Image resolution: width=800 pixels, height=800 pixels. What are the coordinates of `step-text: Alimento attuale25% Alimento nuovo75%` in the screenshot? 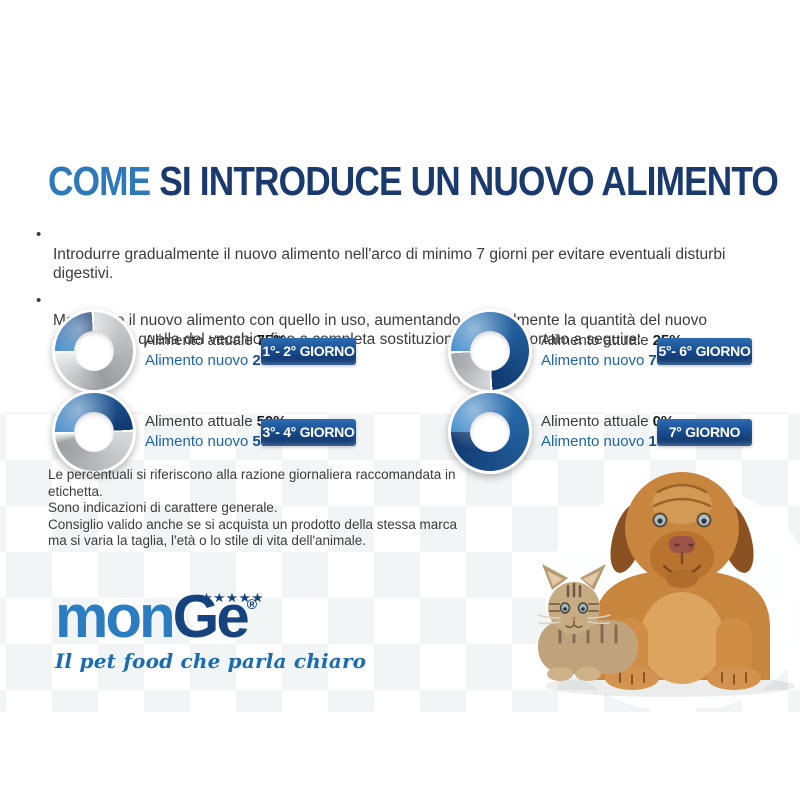 It's located at (612, 351).